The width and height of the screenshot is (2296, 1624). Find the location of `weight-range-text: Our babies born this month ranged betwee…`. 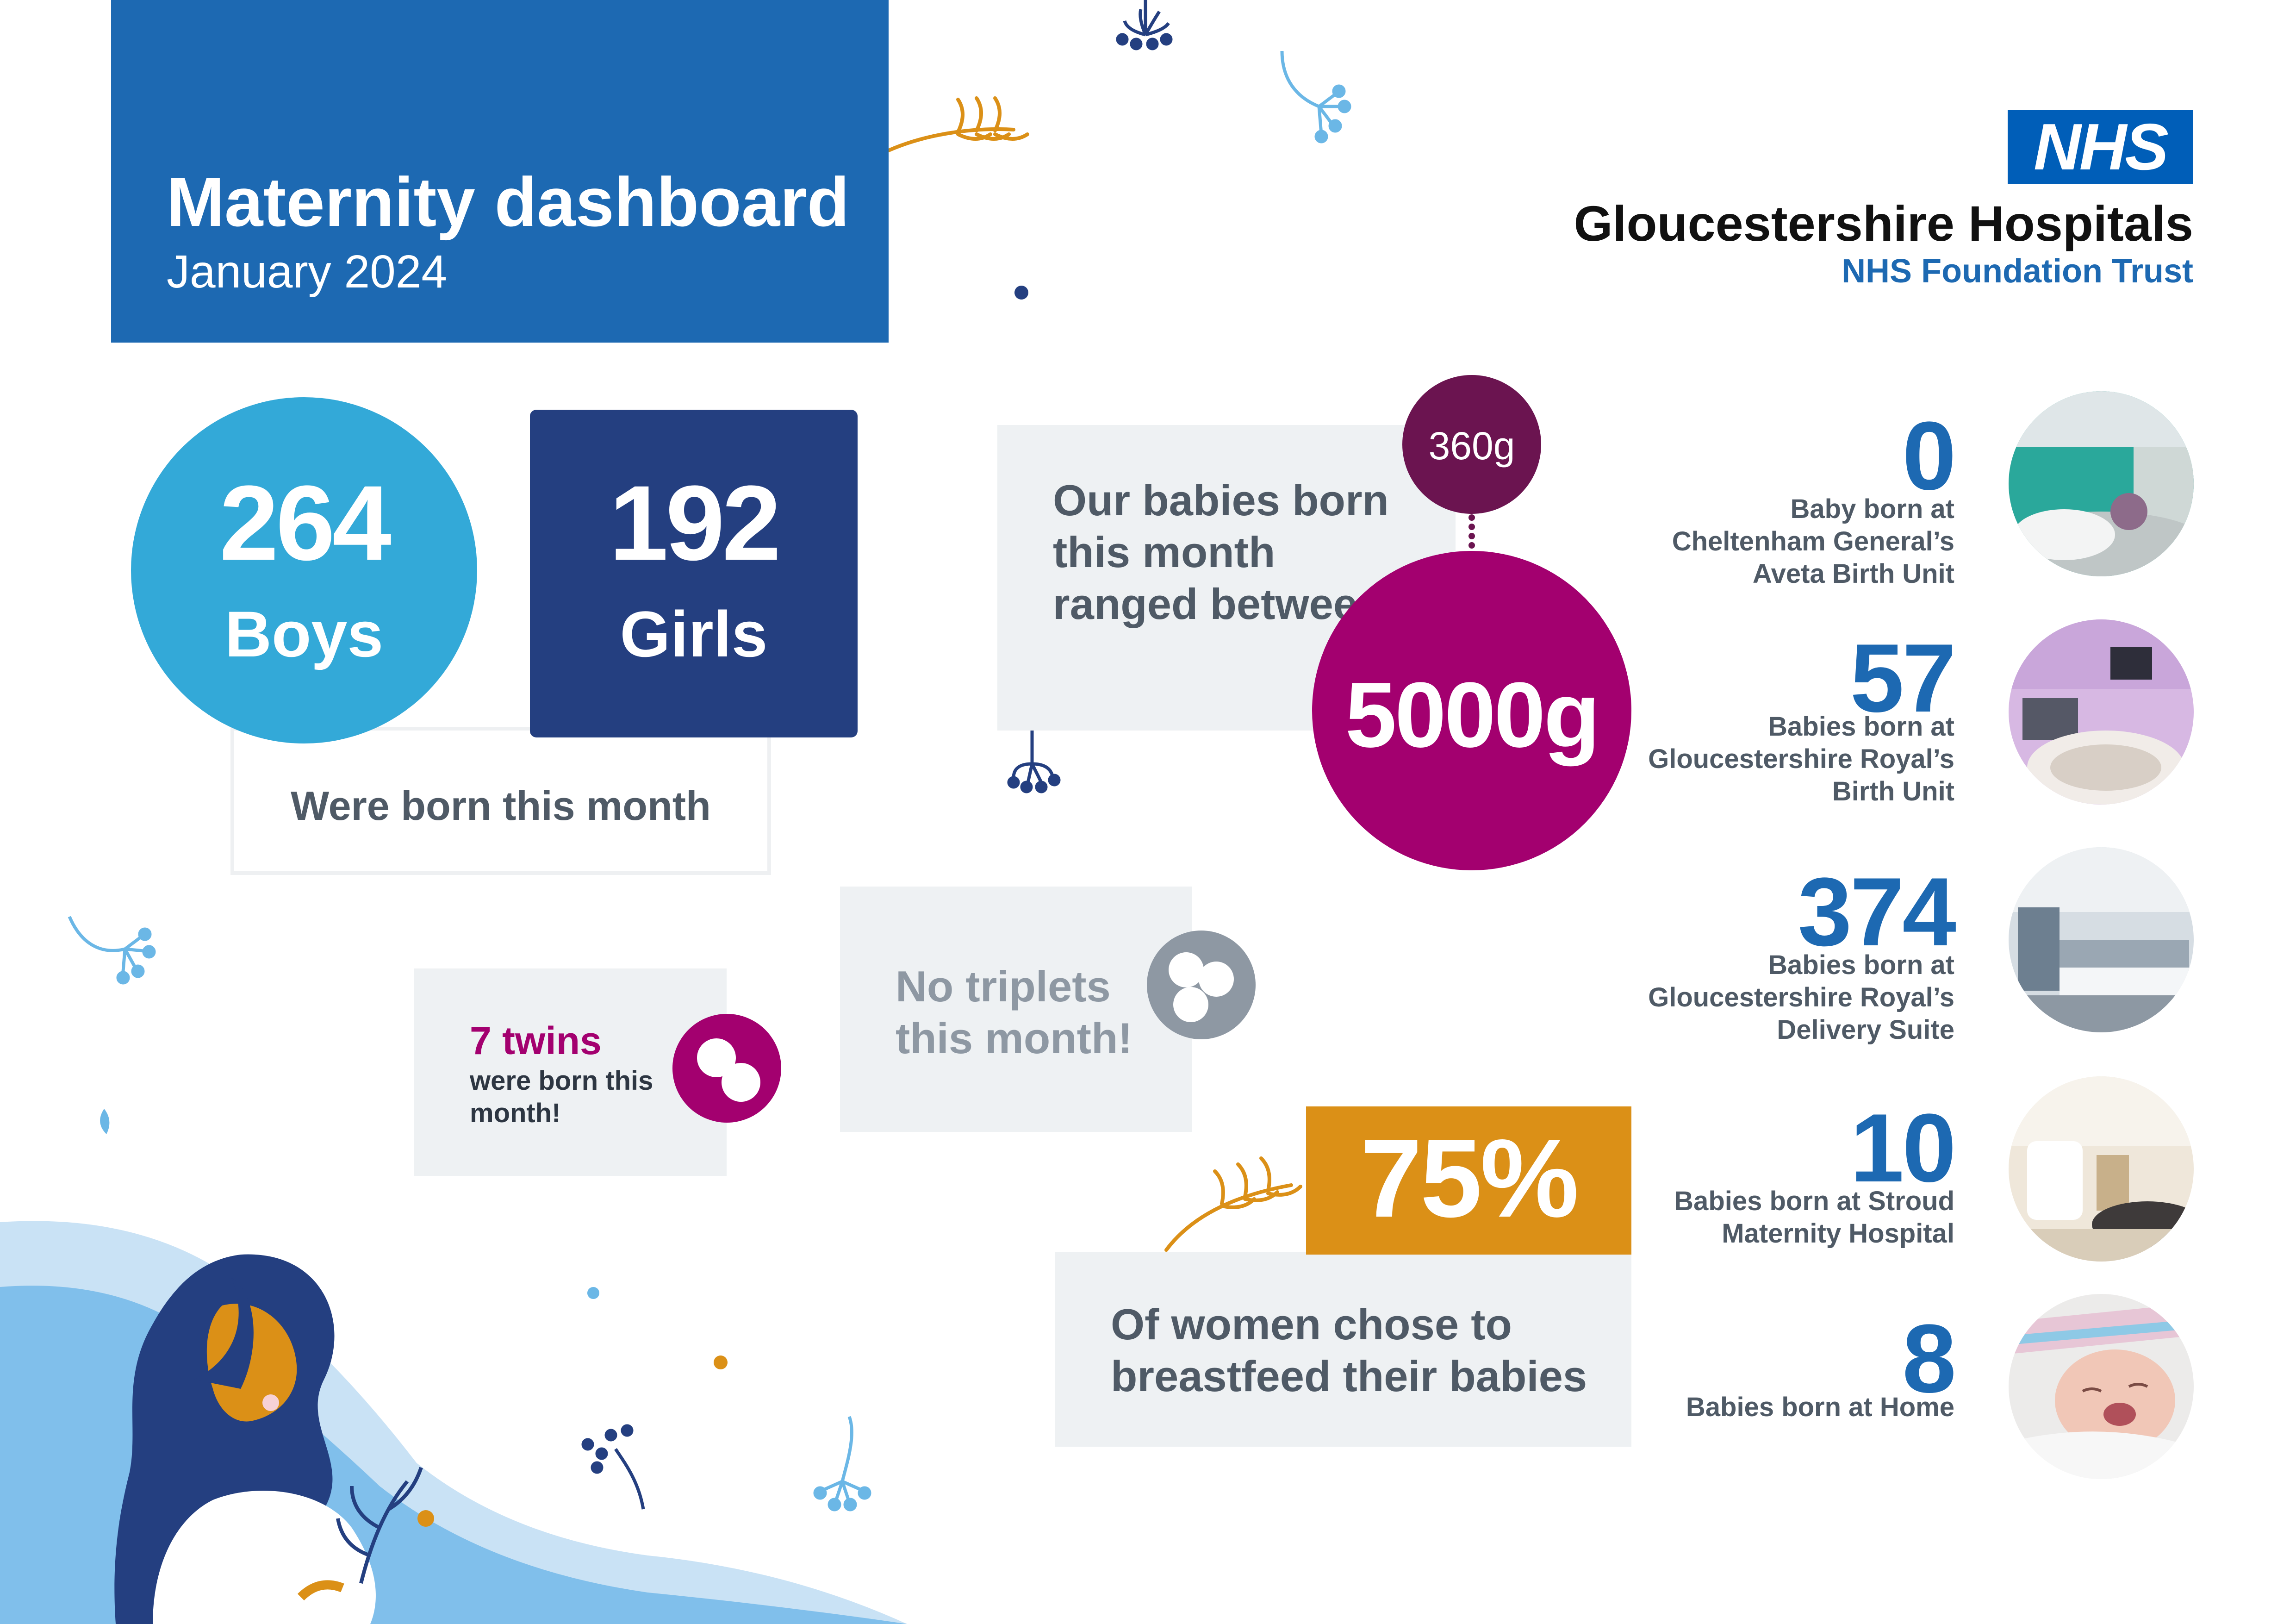

weight-range-text: Our babies born this month ranged betwee… is located at coordinates (1226, 552).